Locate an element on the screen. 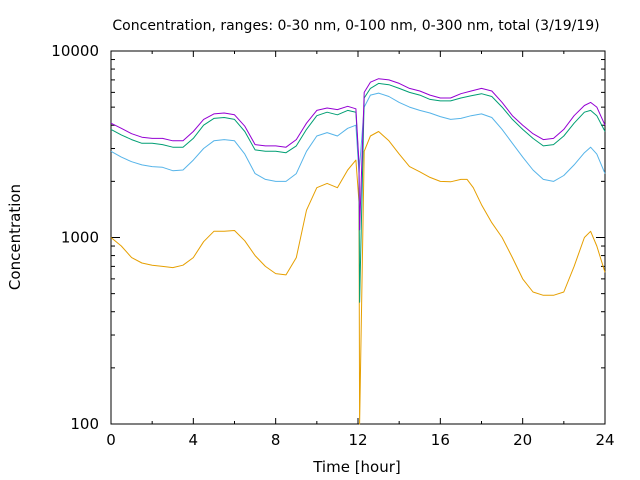 This screenshot has width=640, height=480. x-tick-label: 8 is located at coordinates (276, 440).